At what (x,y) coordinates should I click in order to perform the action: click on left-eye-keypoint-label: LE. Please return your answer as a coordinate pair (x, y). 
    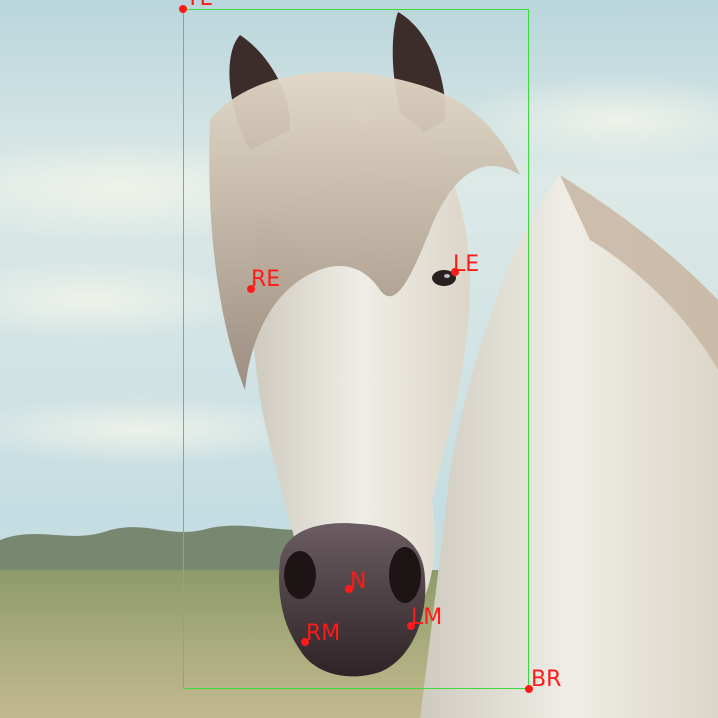
    Looking at the image, I should click on (466, 264).